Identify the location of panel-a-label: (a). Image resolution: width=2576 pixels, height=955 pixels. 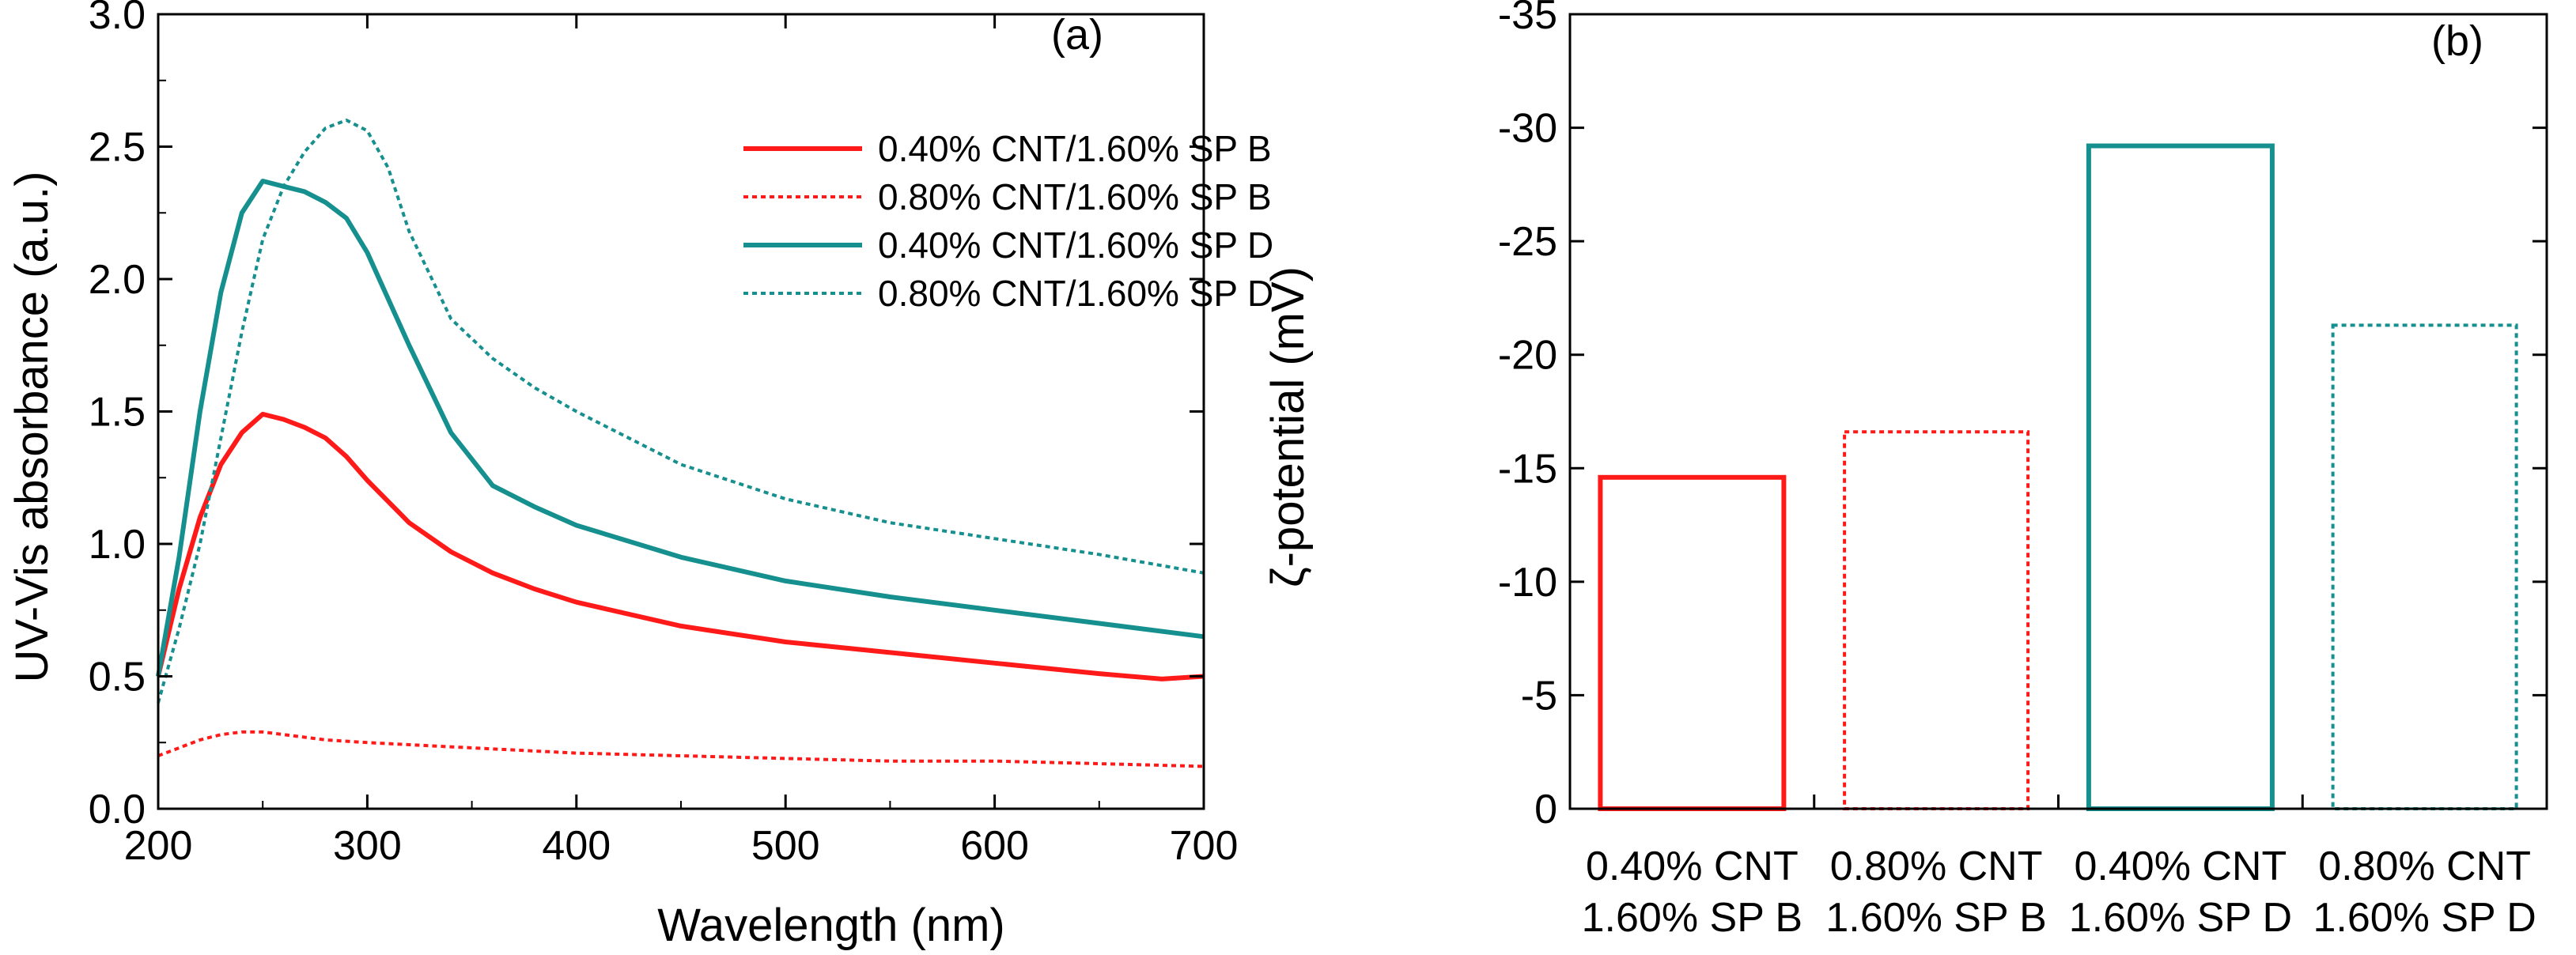
(1077, 35).